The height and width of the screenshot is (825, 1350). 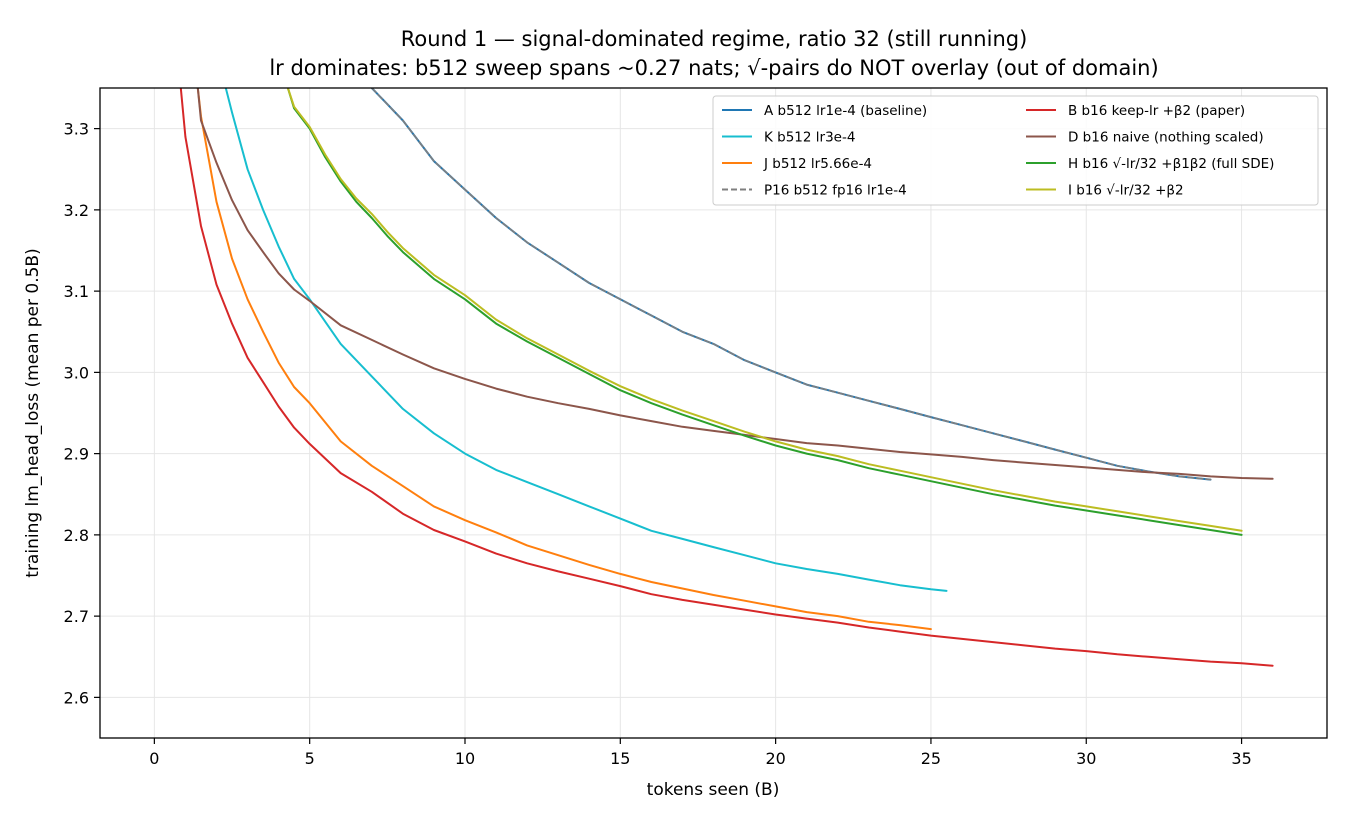 What do you see at coordinates (931, 758) in the screenshot?
I see `x-tick-label: 25` at bounding box center [931, 758].